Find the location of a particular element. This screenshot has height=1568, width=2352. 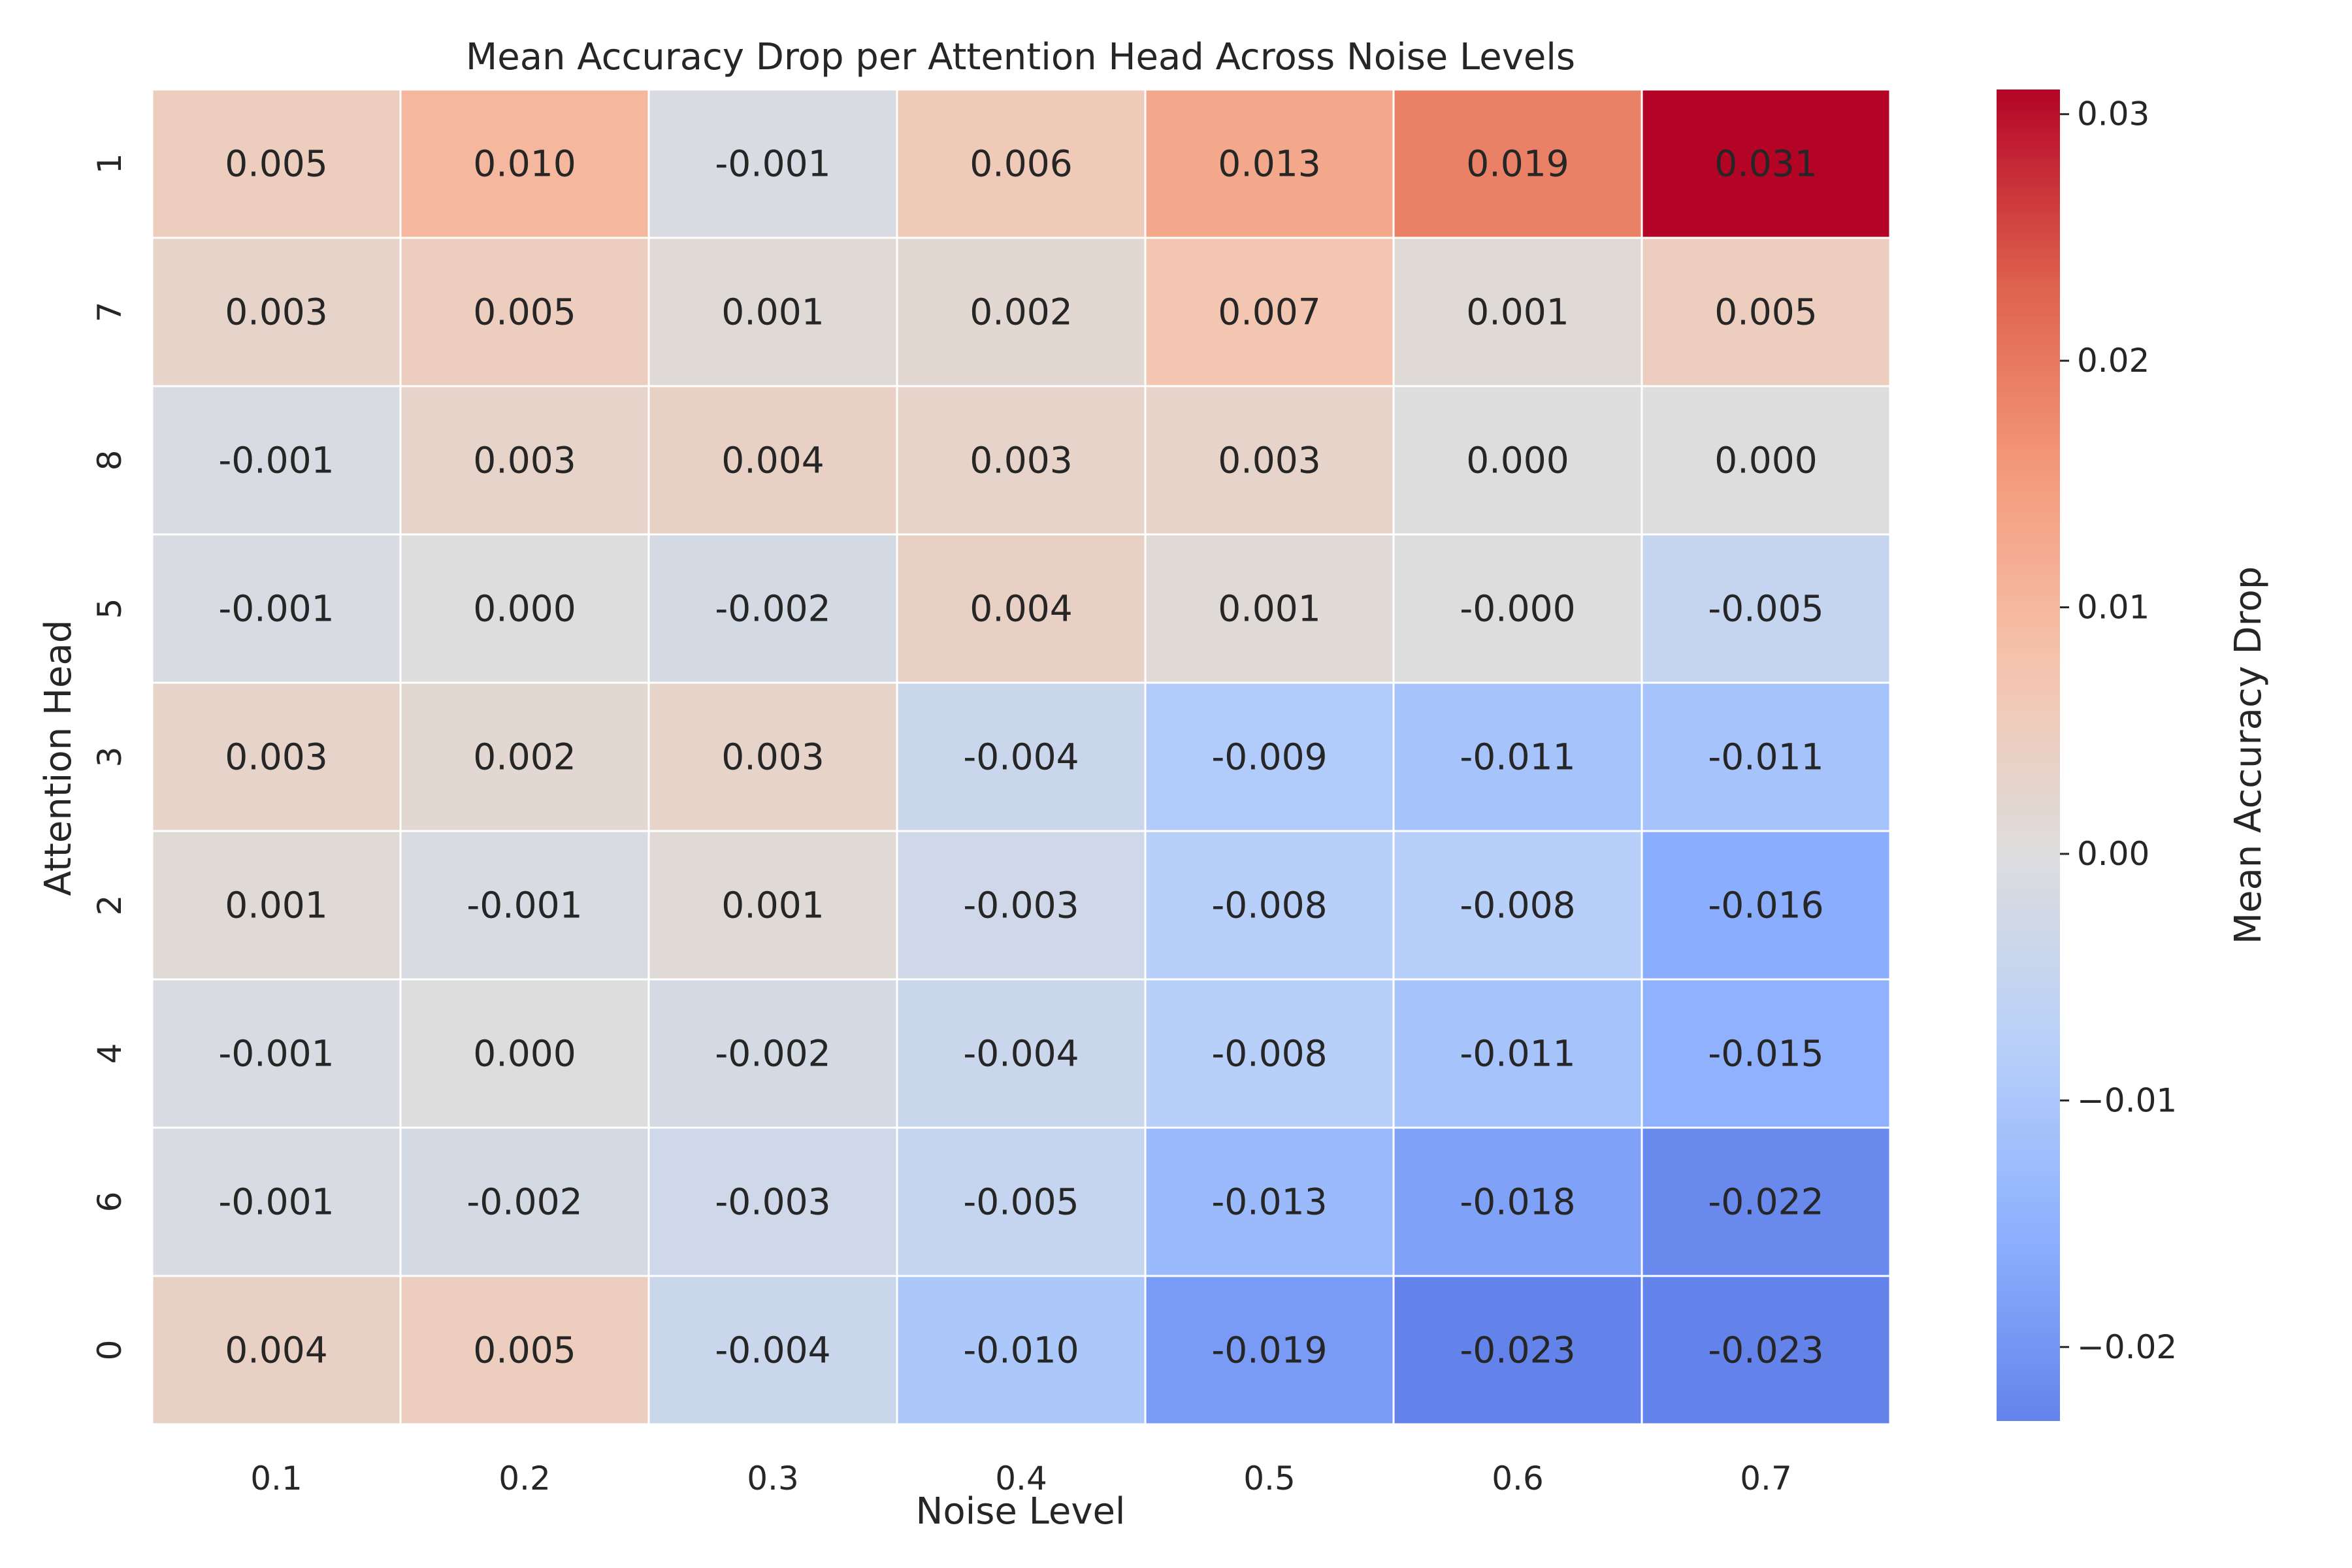

cell-value-label: 0.005 is located at coordinates (1765, 312).